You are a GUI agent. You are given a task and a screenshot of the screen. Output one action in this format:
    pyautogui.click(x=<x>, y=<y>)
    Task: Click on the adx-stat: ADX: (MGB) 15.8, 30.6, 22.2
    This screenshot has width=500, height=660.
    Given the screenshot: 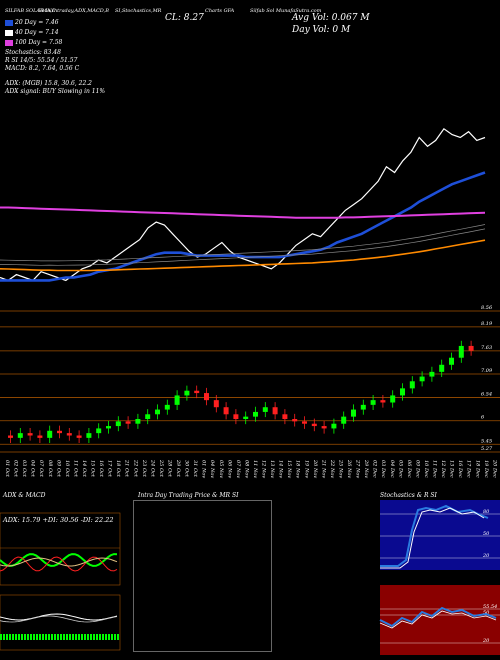 What is the action you would take?
    pyautogui.click(x=48, y=83)
    